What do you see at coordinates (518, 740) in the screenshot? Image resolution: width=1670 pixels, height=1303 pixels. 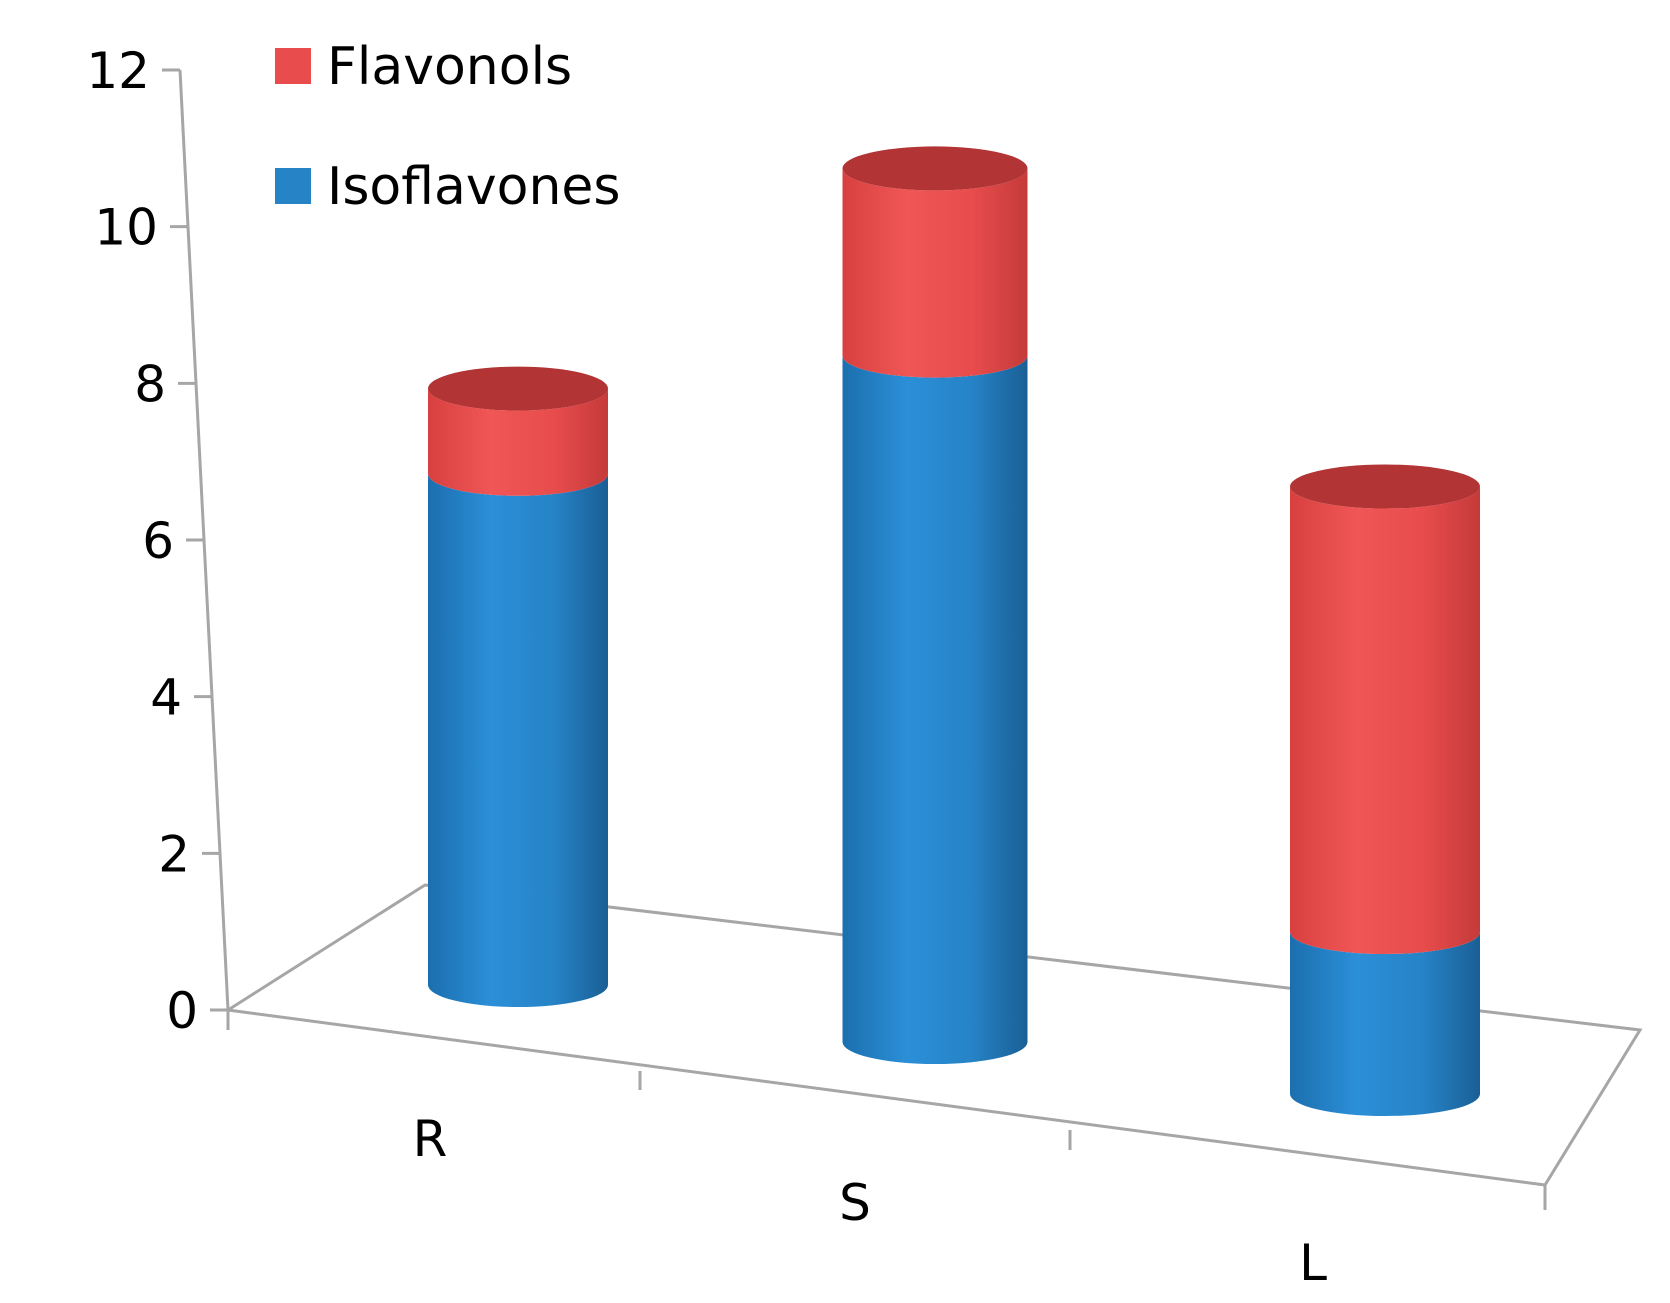 I see `bar-R-isoflavones` at bounding box center [518, 740].